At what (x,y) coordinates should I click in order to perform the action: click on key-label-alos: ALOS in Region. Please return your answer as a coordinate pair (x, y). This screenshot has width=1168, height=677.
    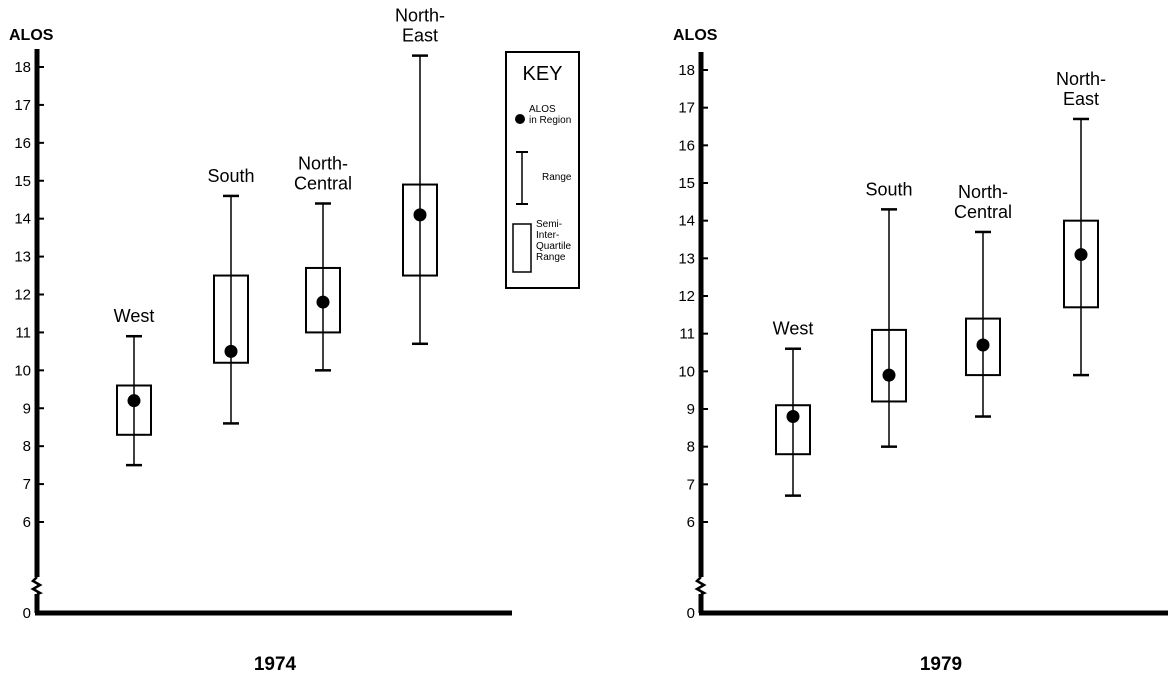
    Looking at the image, I should click on (550, 115).